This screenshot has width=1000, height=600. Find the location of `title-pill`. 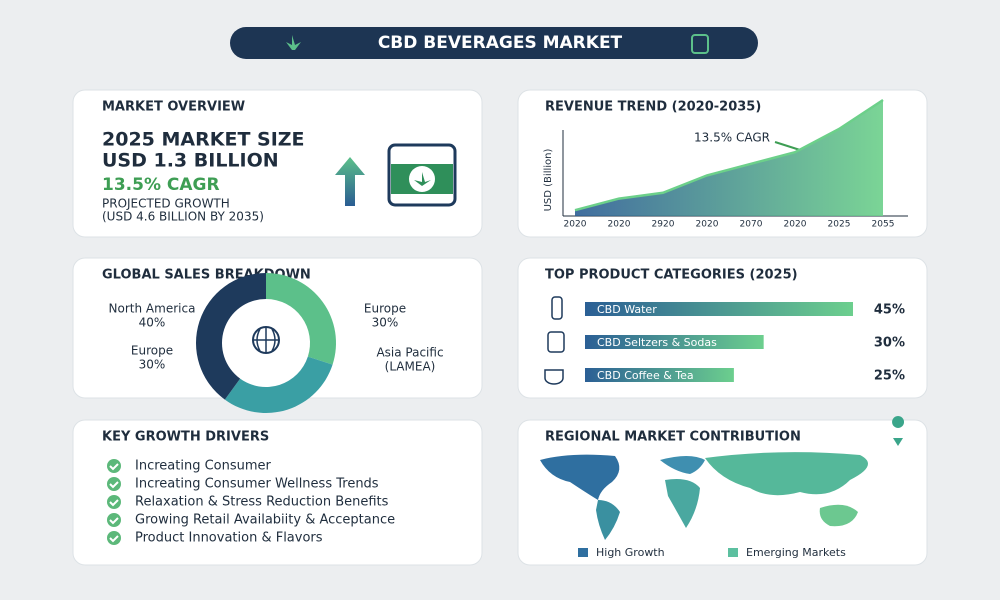

title-pill is located at coordinates (494, 43).